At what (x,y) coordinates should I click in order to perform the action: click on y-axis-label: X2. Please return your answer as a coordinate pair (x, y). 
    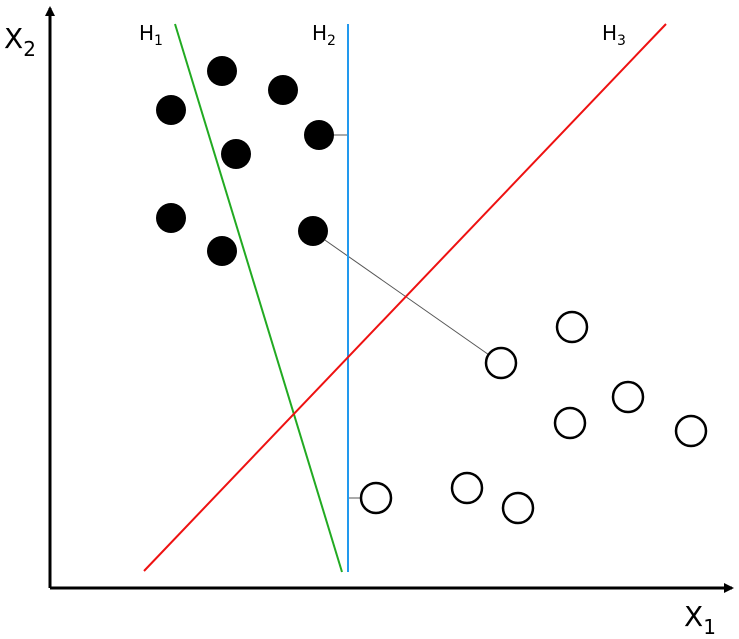
    Looking at the image, I should click on (20, 41).